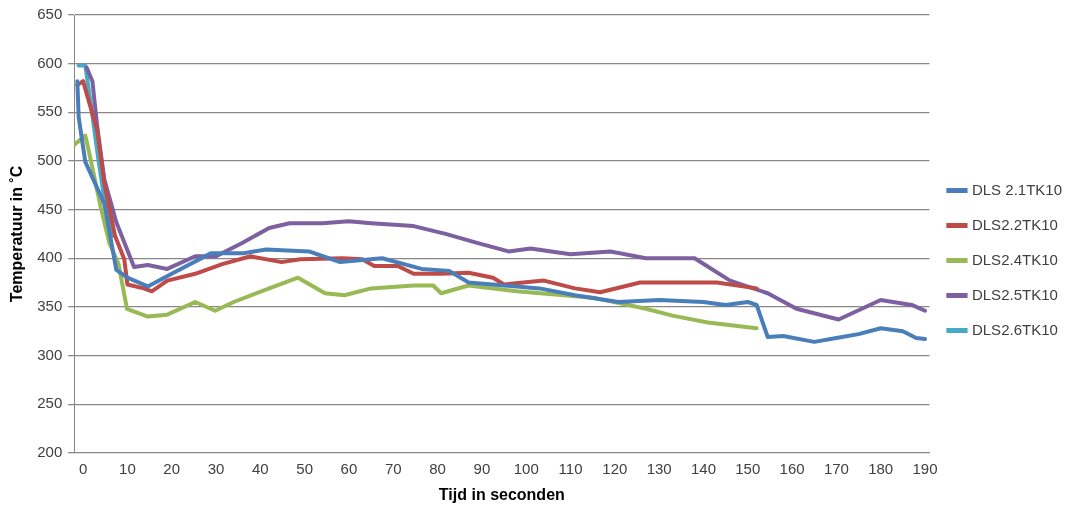 The height and width of the screenshot is (511, 1082). Describe the element at coordinates (50, 160) in the screenshot. I see `y-tick-label: 500` at that location.